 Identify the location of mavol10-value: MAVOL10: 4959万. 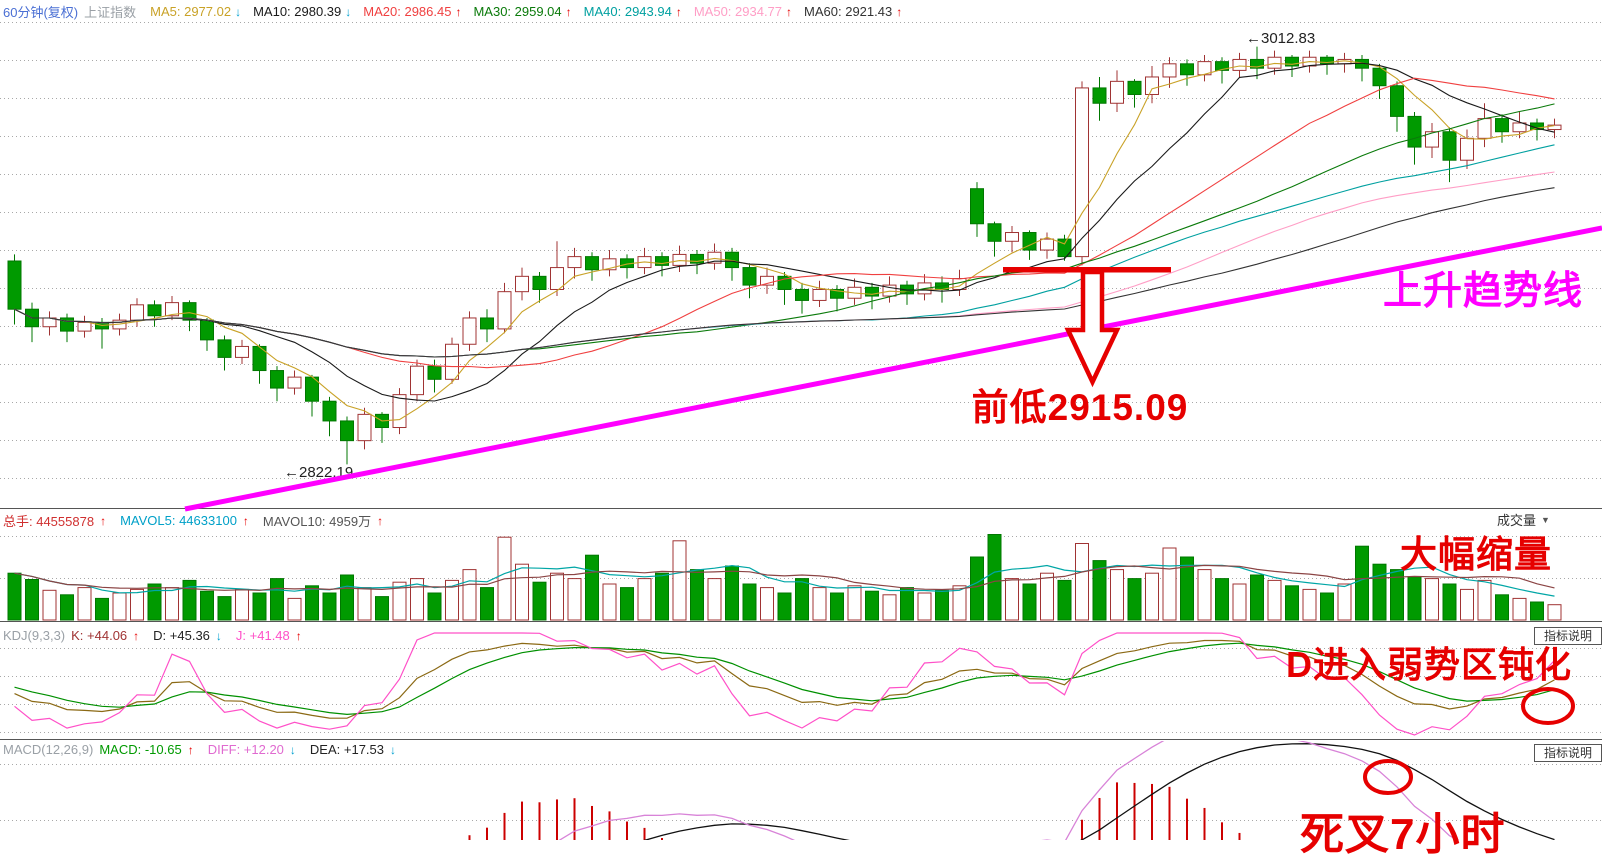
(317, 521).